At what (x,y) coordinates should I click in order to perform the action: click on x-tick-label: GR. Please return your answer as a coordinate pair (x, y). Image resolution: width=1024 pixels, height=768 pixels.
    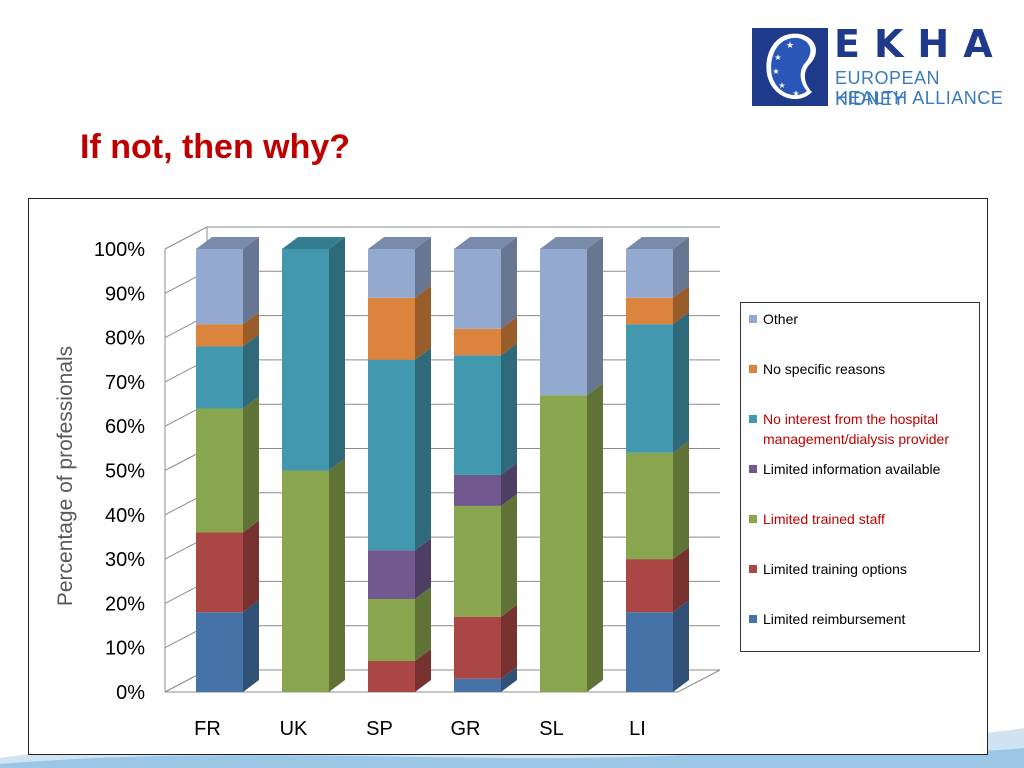
    Looking at the image, I should click on (466, 729).